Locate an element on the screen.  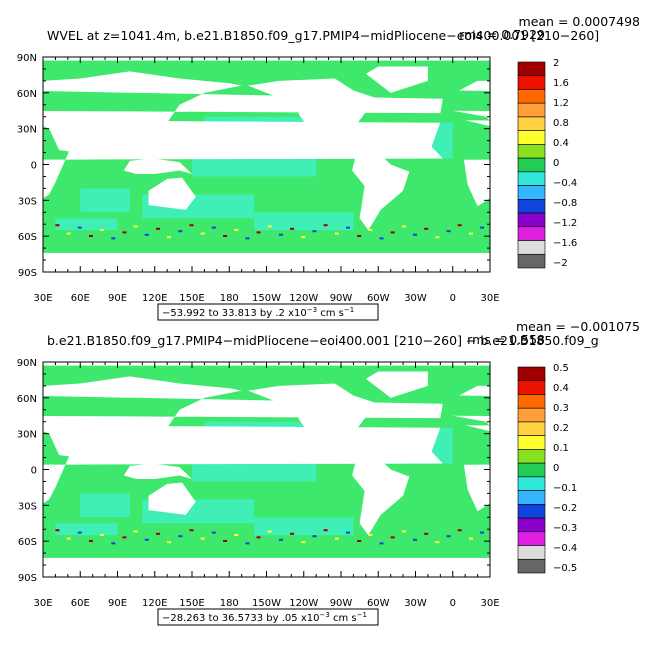
lon-label: 0 is located at coordinates (453, 603).